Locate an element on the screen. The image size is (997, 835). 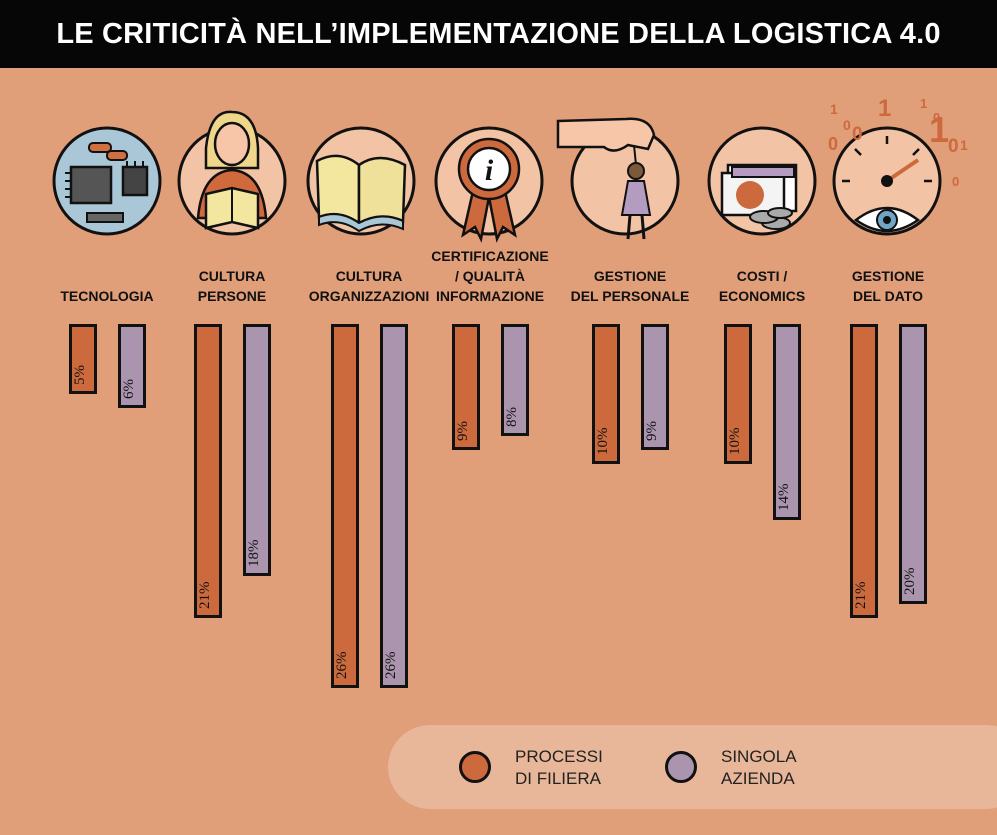
bar-value-label: 14% is located at coordinates (784, 498).